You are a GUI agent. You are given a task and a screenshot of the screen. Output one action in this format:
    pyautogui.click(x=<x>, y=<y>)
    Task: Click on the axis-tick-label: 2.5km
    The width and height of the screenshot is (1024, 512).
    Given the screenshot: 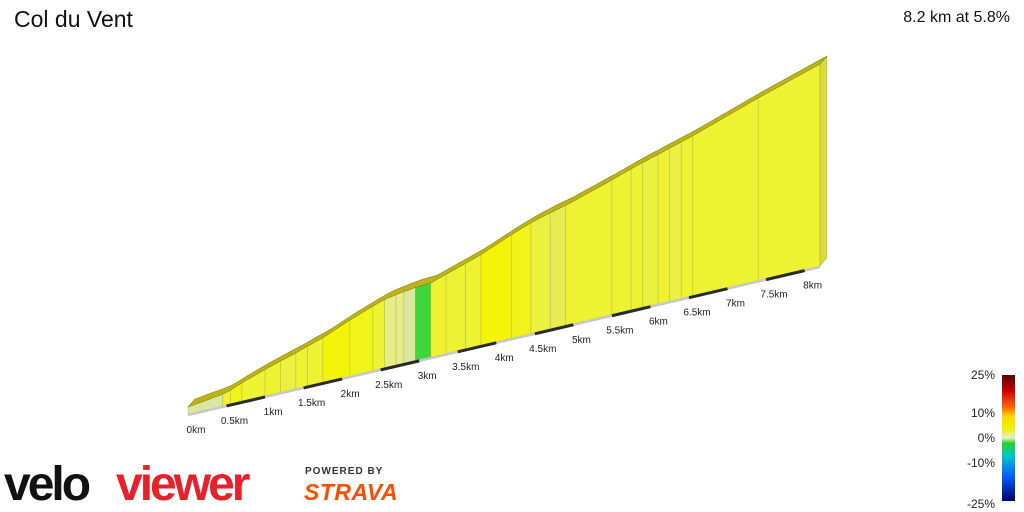 What is the action you would take?
    pyautogui.click(x=388, y=385)
    